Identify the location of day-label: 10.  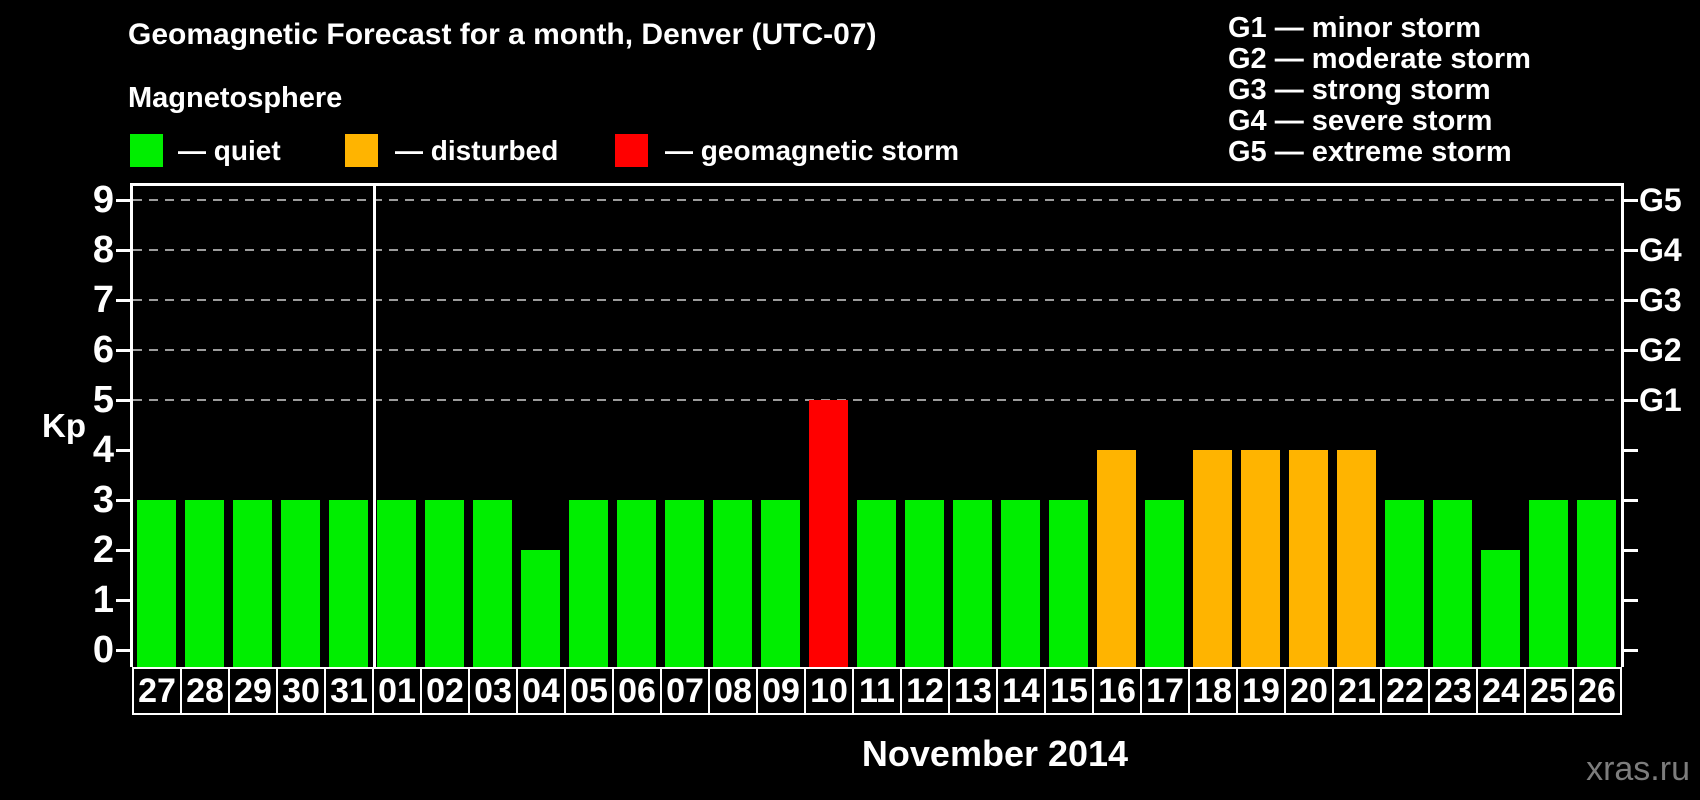
(829, 691).